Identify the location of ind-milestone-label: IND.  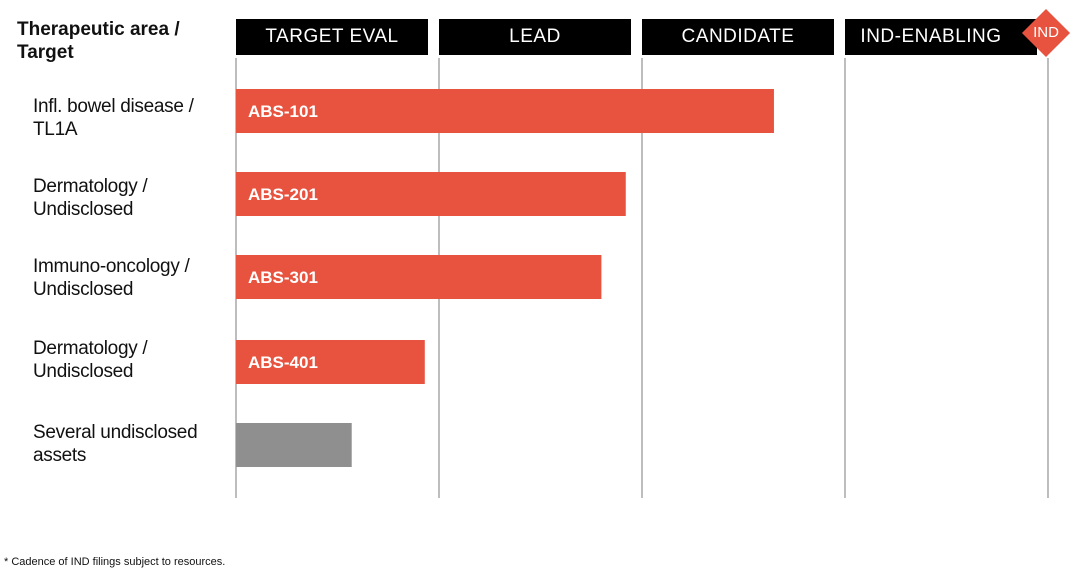
(1046, 32).